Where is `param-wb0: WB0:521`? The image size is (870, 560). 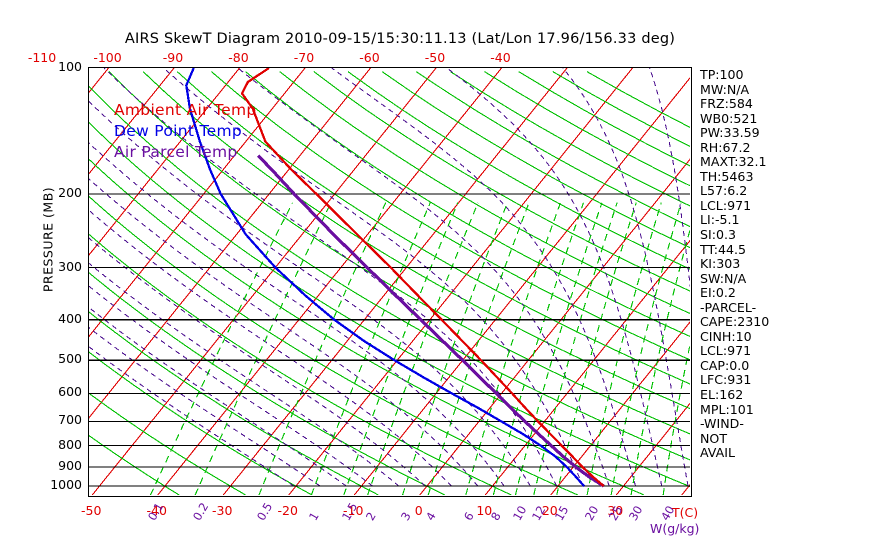
param-wb0: WB0:521 is located at coordinates (729, 118).